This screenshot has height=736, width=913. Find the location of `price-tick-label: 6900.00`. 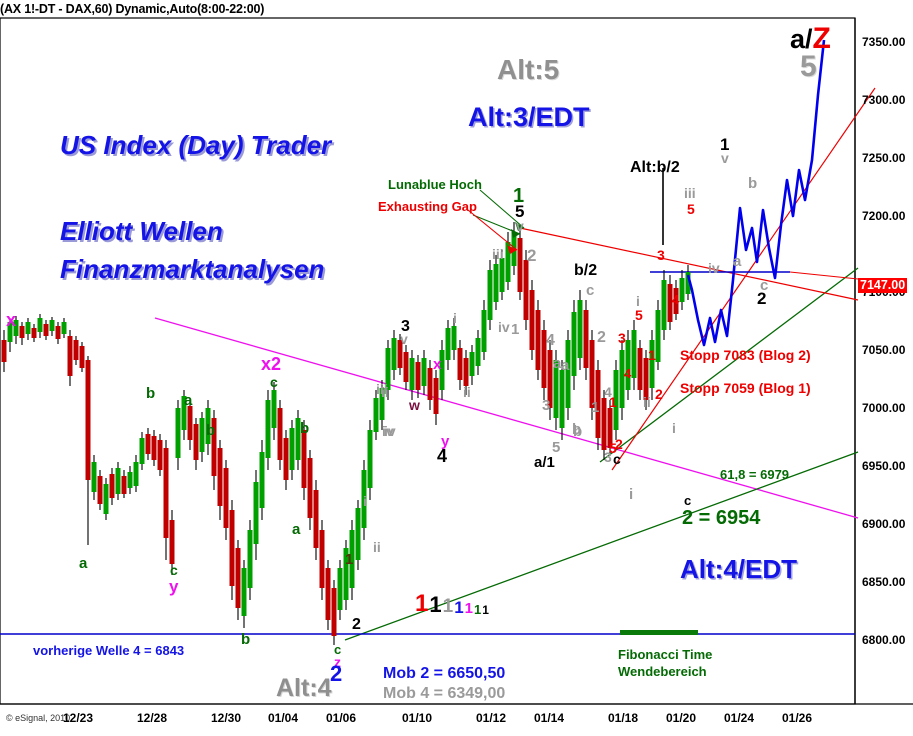

price-tick-label: 6900.00 is located at coordinates (884, 524).